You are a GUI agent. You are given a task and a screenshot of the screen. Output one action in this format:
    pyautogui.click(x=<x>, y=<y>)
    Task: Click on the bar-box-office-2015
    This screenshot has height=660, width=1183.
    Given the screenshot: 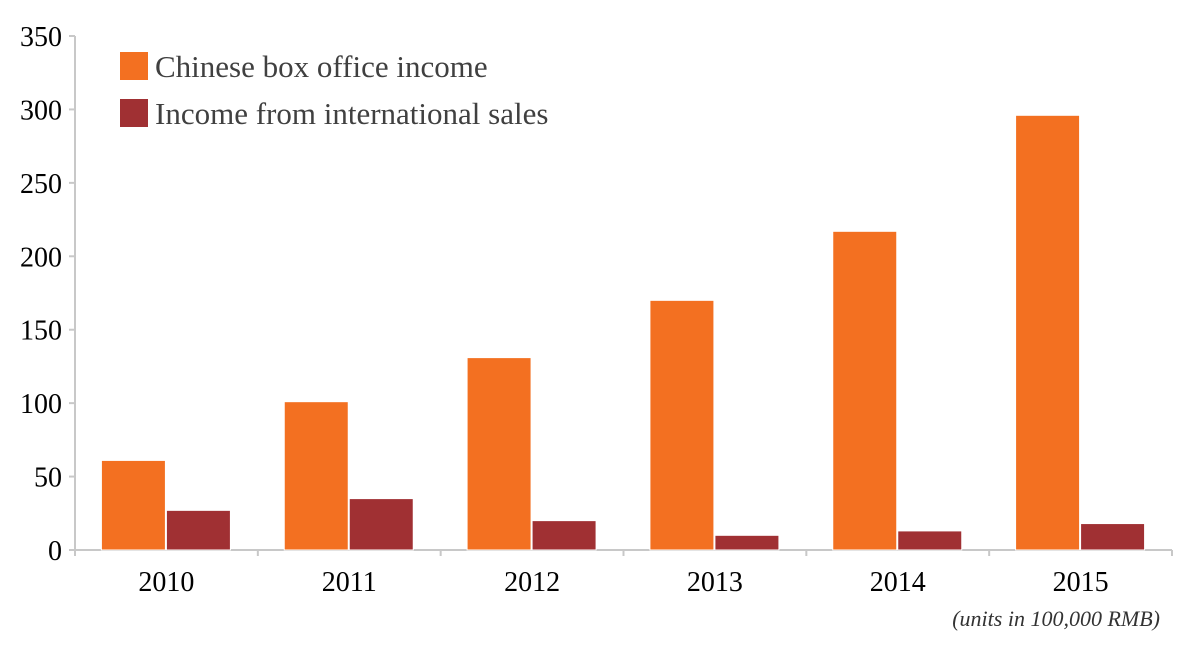 What is the action you would take?
    pyautogui.click(x=1048, y=332)
    